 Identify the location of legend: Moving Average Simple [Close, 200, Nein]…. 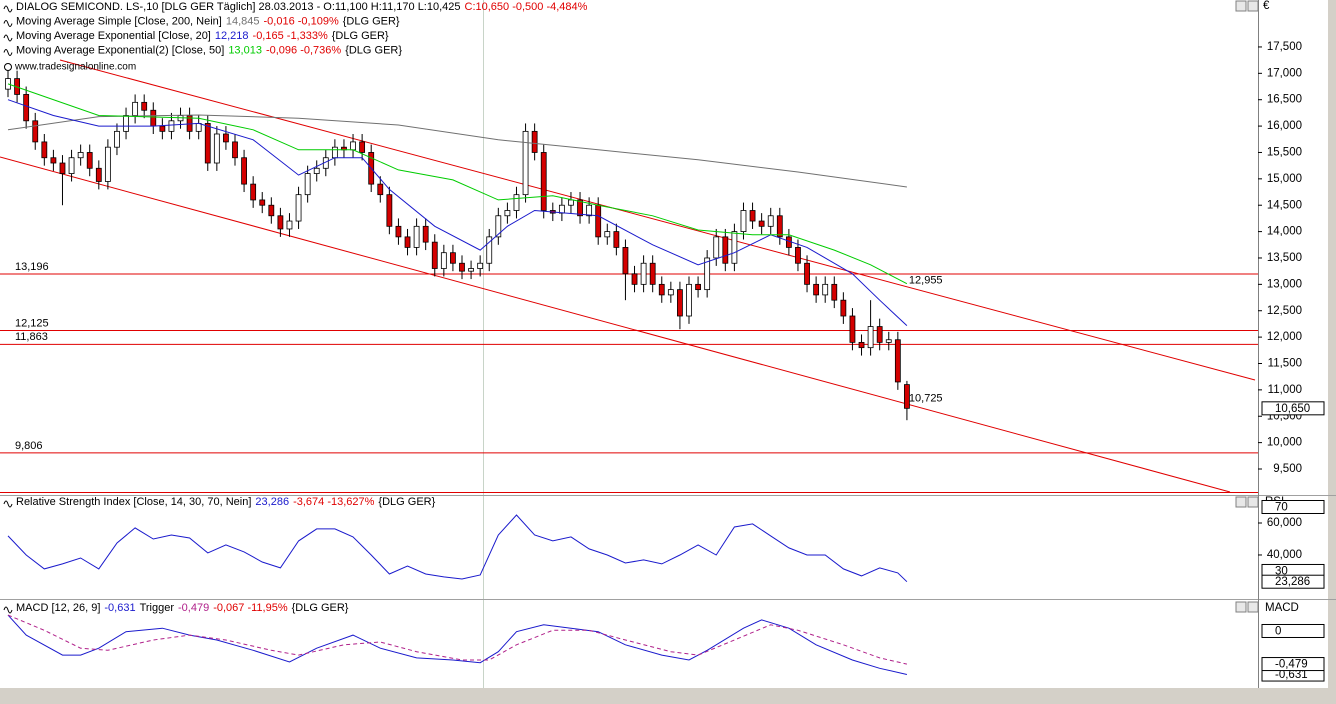
(208, 21).